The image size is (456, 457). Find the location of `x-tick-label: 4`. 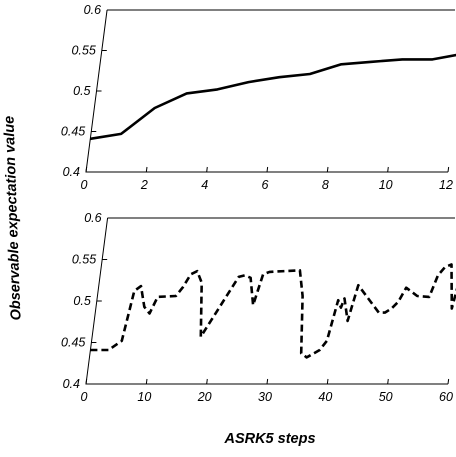

x-tick-label: 4 is located at coordinates (204, 185).